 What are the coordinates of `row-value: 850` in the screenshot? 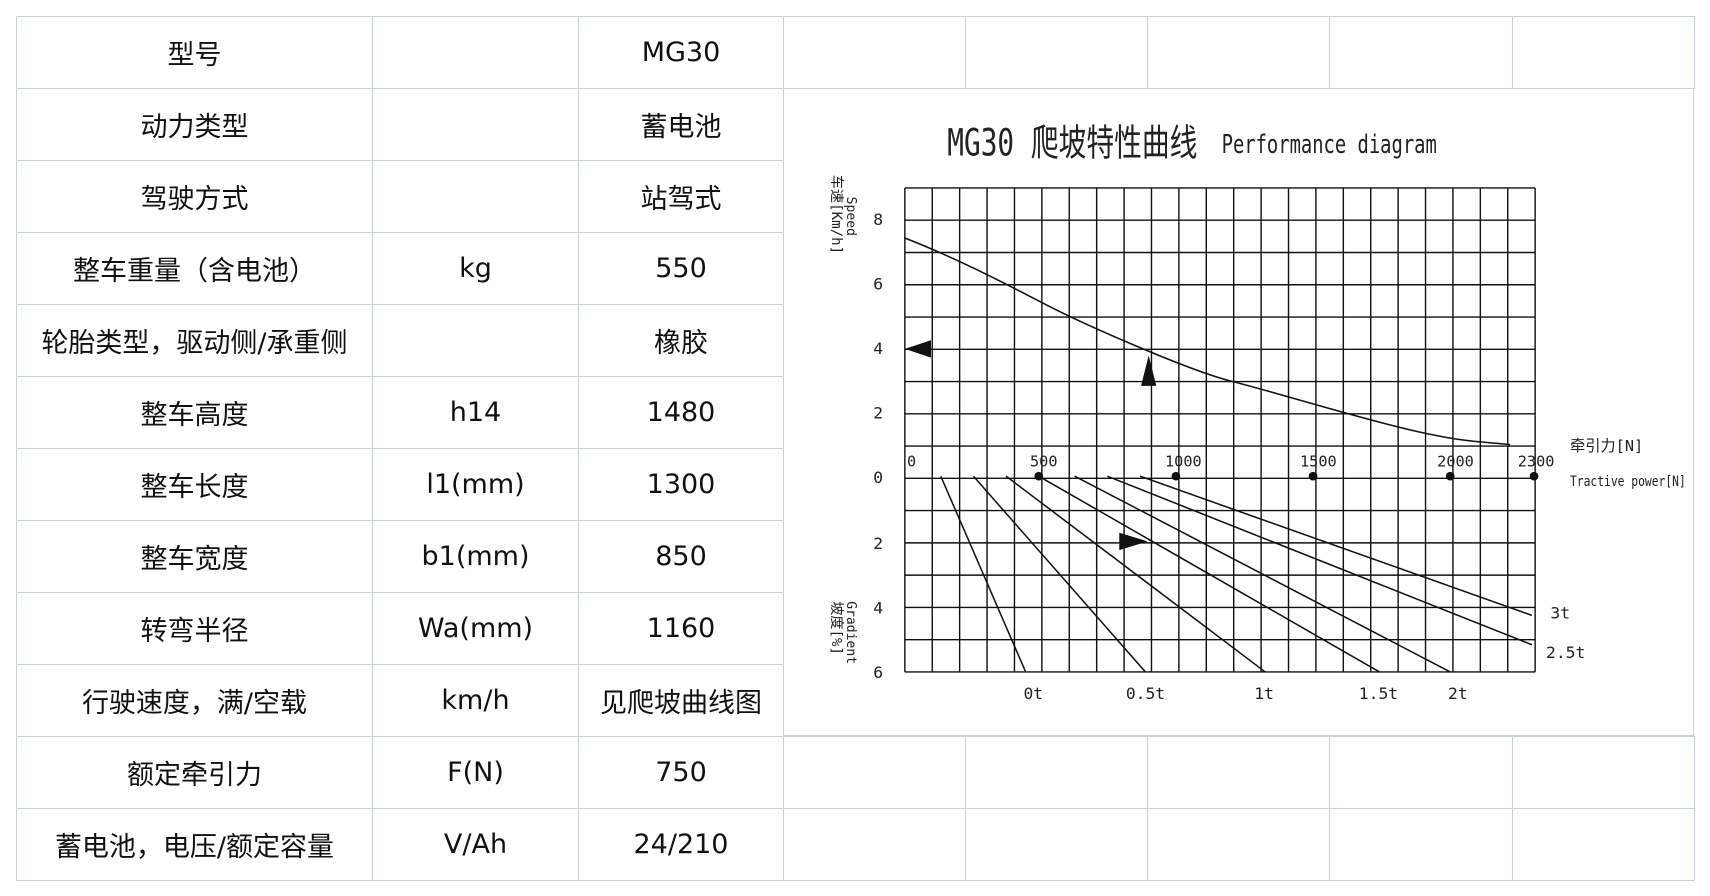 It's located at (681, 556).